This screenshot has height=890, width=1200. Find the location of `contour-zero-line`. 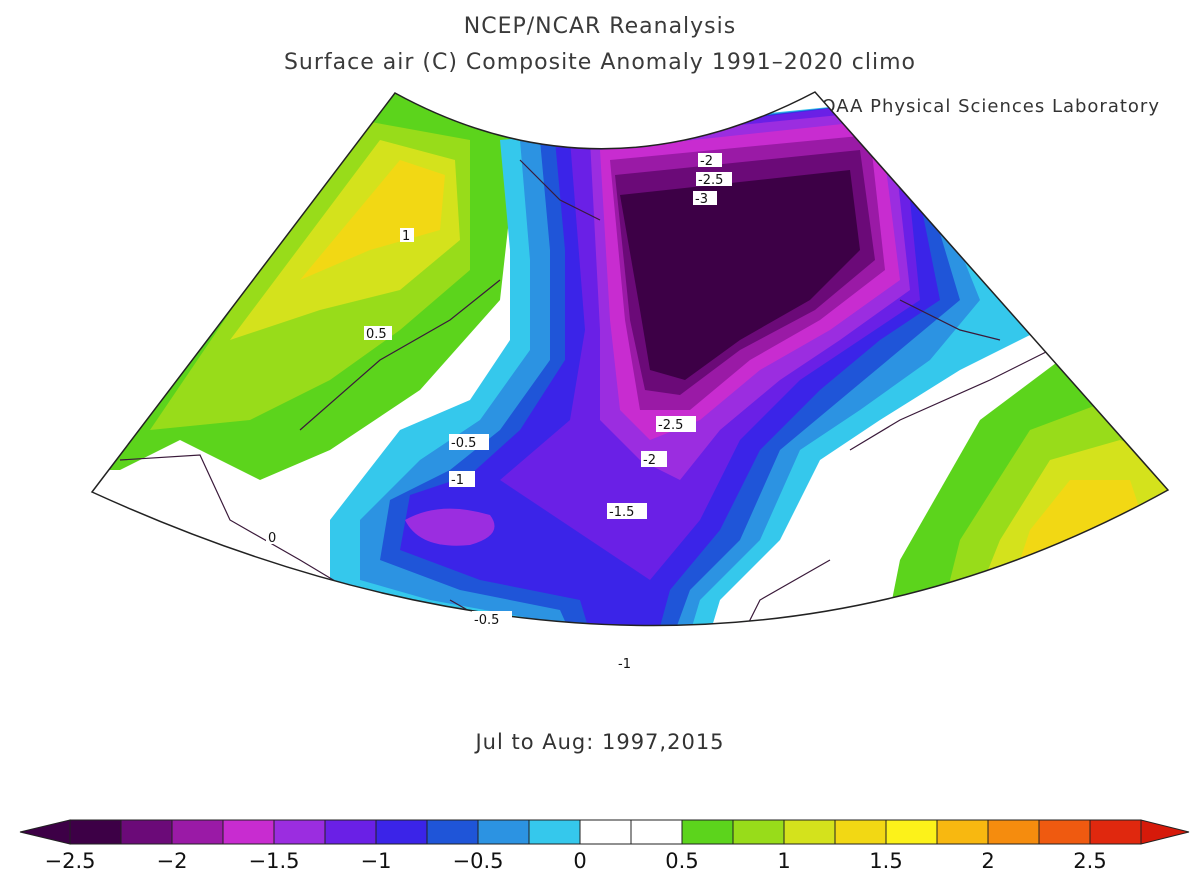

contour-zero-line is located at coordinates (675, 365).